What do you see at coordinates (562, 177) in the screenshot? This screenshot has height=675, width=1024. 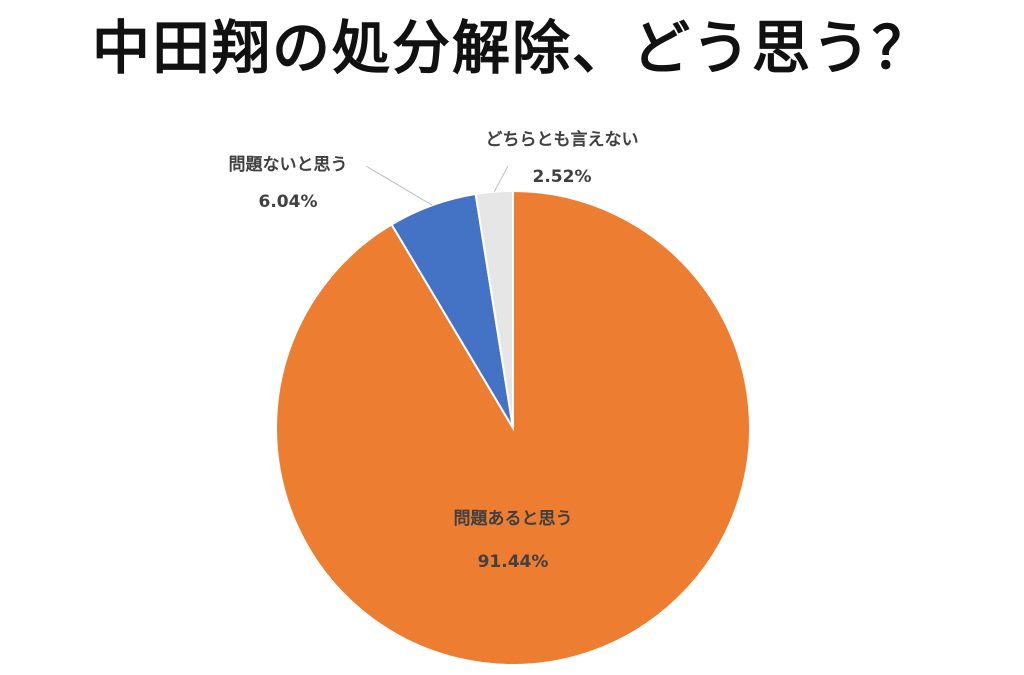 I see `slice-value-neither: 2.52%` at bounding box center [562, 177].